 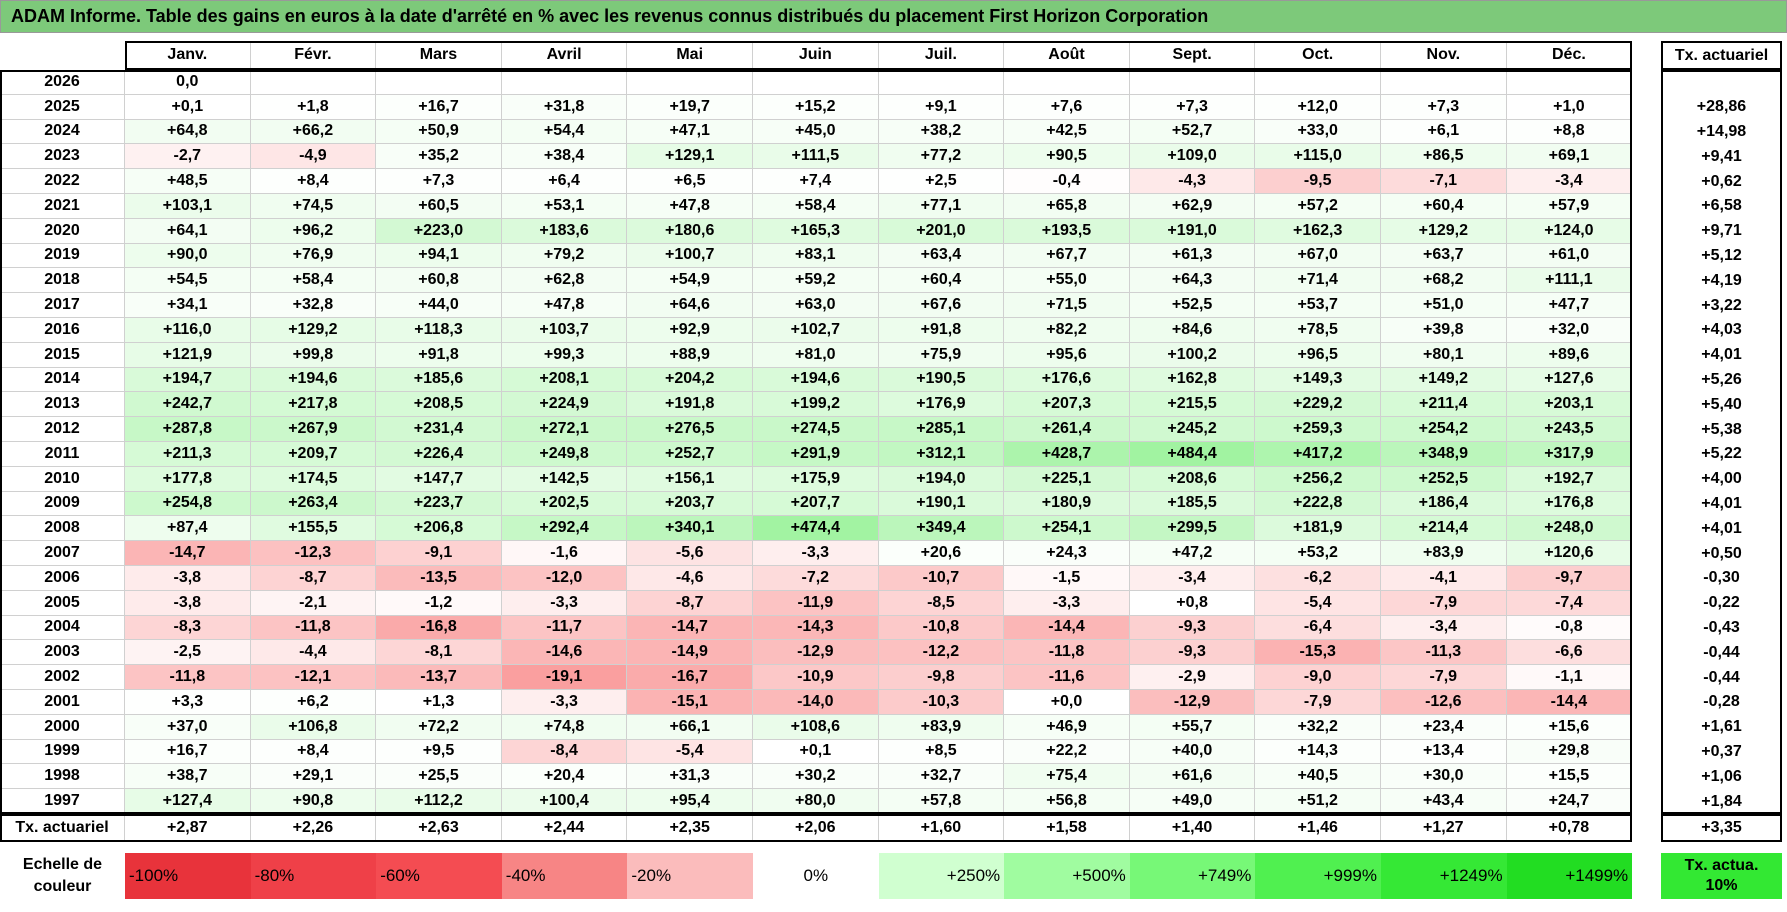 What do you see at coordinates (1318, 305) in the screenshot?
I see `gain-cell: +53,7` at bounding box center [1318, 305].